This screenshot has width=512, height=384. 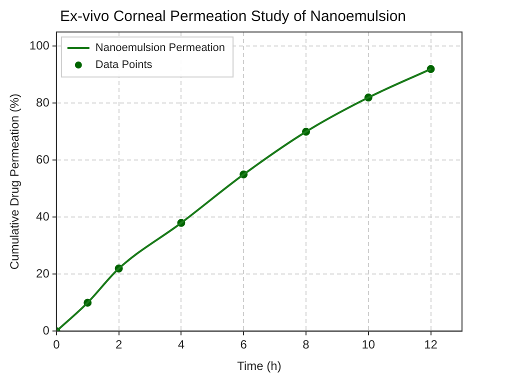 I want to click on y-axis-title: Cumulative Drug Permeation (%), so click(x=15, y=182).